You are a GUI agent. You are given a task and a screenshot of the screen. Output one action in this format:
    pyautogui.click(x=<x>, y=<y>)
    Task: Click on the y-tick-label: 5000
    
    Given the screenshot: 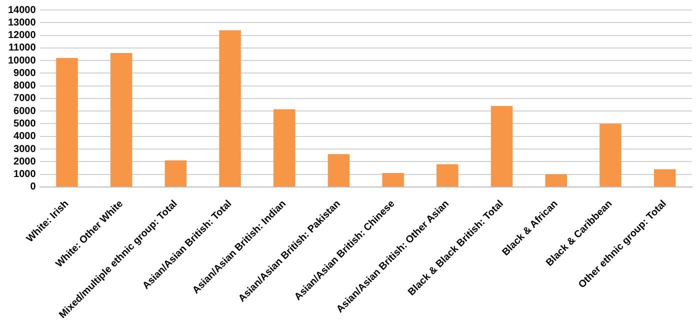 What is the action you would take?
    pyautogui.click(x=25, y=124)
    